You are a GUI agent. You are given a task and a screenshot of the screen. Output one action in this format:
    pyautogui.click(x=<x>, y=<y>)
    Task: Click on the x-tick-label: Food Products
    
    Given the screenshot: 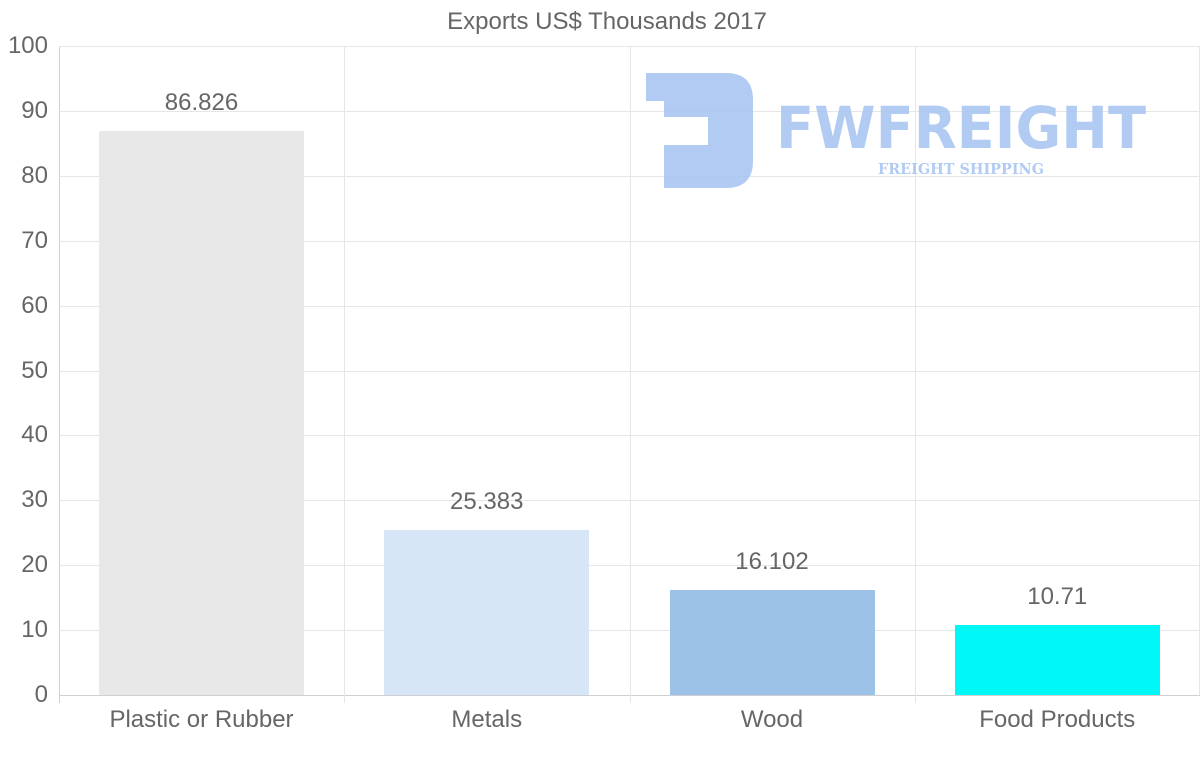 What is the action you would take?
    pyautogui.click(x=1057, y=719)
    